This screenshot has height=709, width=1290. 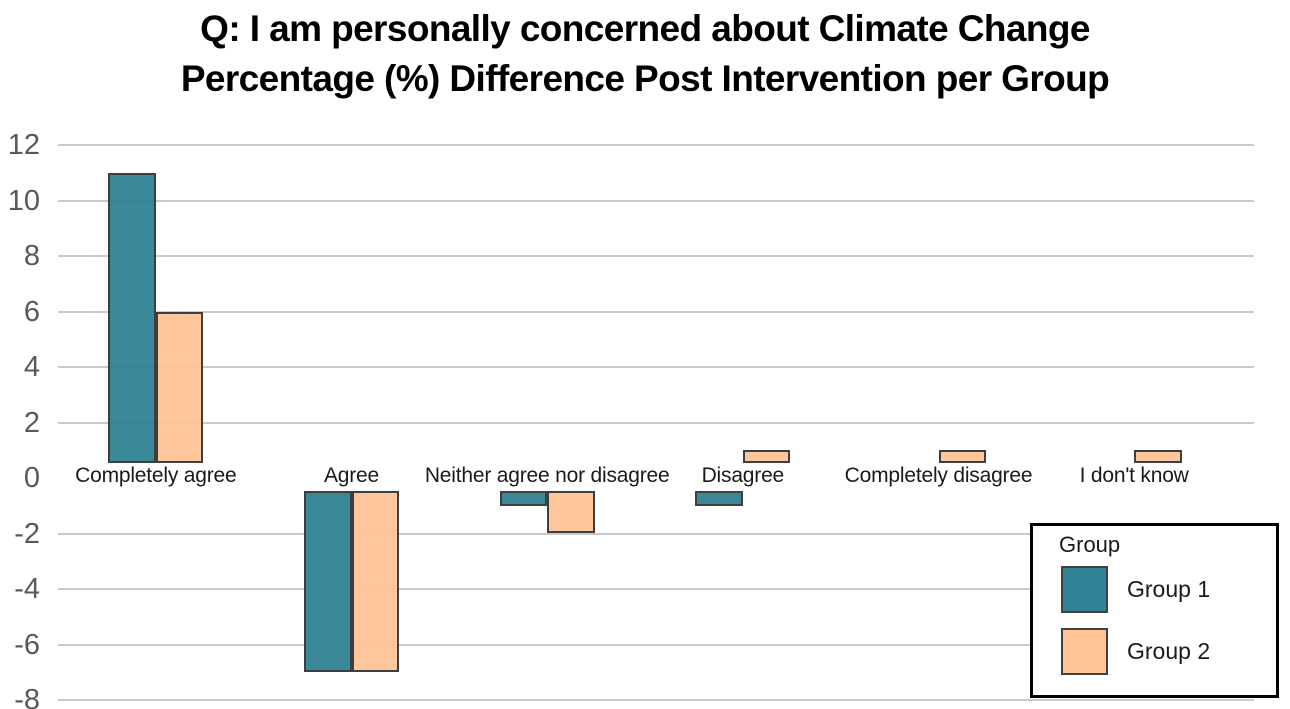 What do you see at coordinates (132, 317) in the screenshot?
I see `bar-group-1-completely-agree` at bounding box center [132, 317].